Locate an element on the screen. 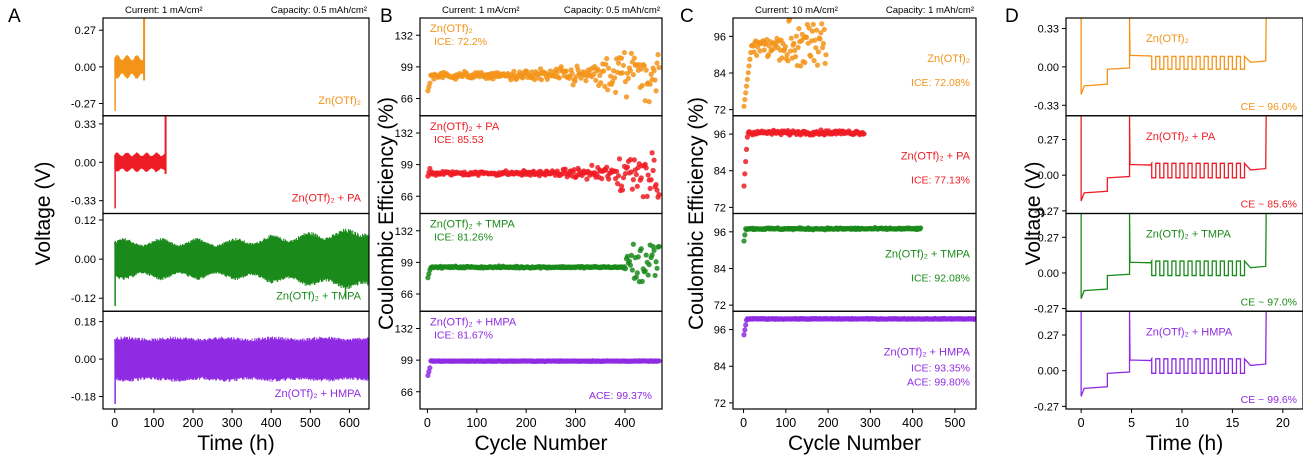 The width and height of the screenshot is (1303, 461). series-label: Zn(OTf)₂ + TMPA is located at coordinates (928, 254).